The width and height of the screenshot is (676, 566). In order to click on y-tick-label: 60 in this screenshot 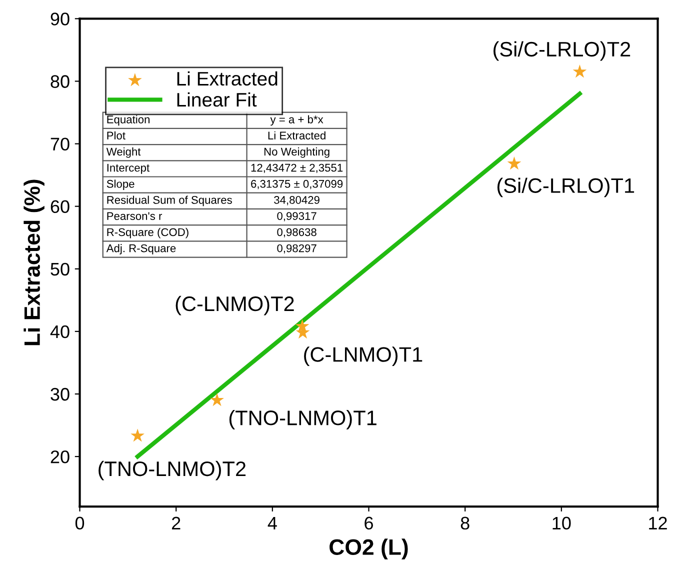, I will do `click(60, 207)`.